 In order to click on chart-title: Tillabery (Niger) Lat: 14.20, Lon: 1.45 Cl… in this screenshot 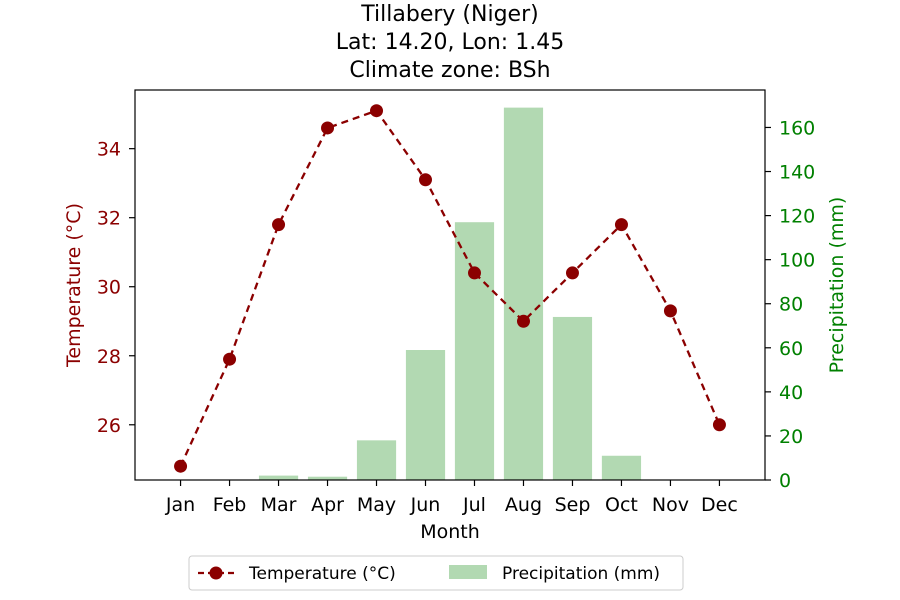, I will do `click(450, 42)`.